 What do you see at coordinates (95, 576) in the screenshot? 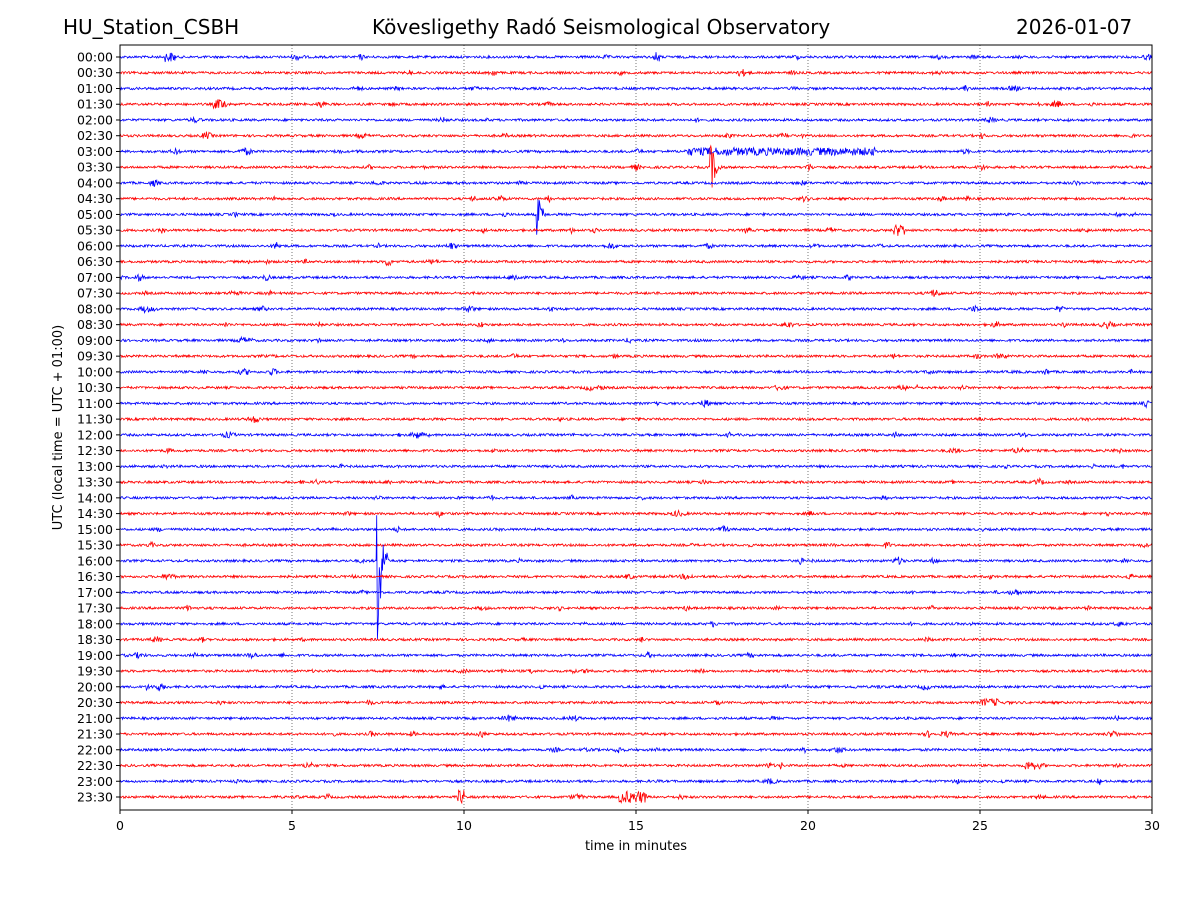
I see `y-tick-label: 16:30` at bounding box center [95, 576].